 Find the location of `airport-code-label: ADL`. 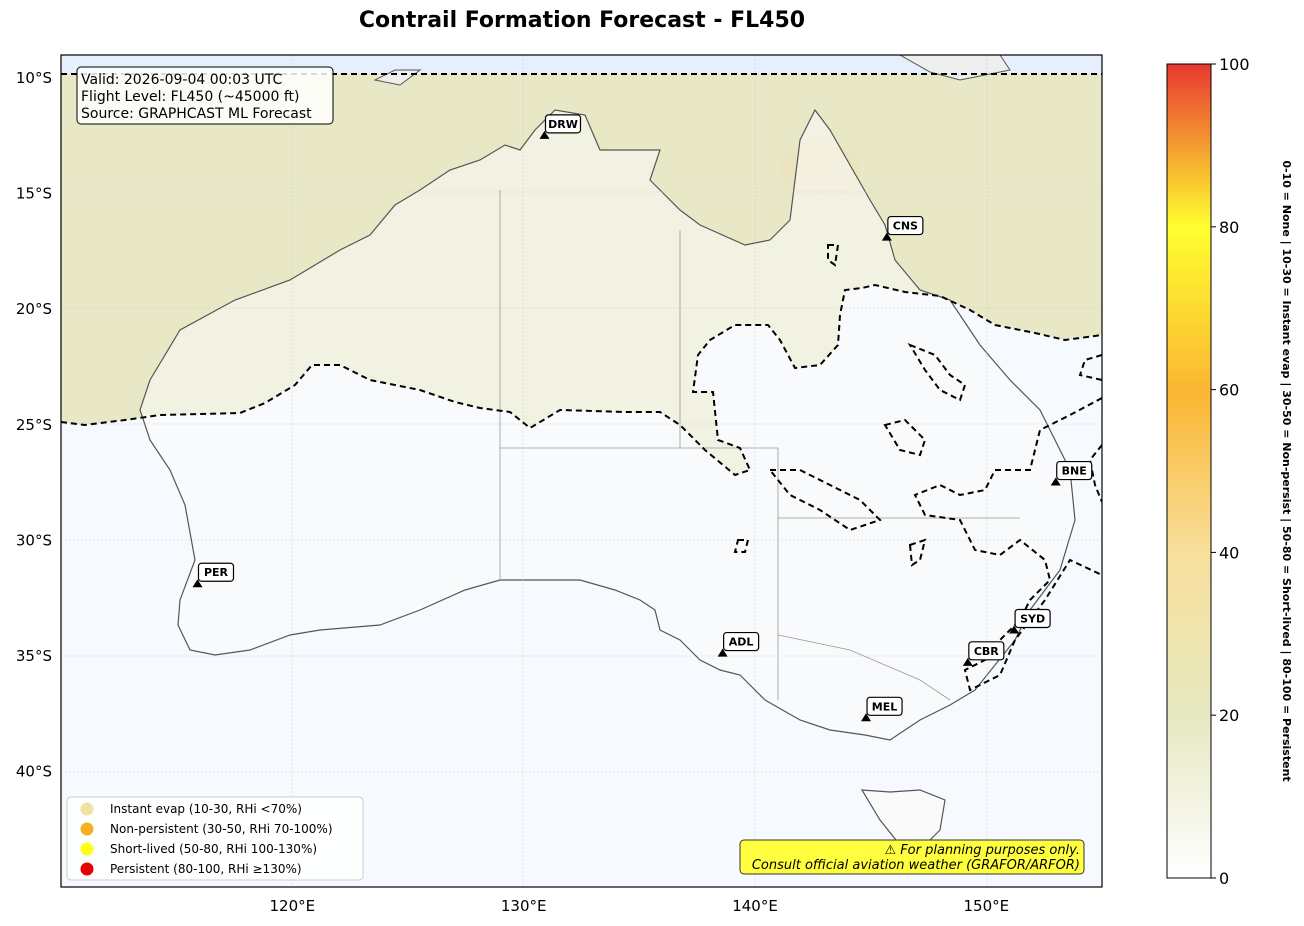

airport-code-label: ADL is located at coordinates (741, 642).